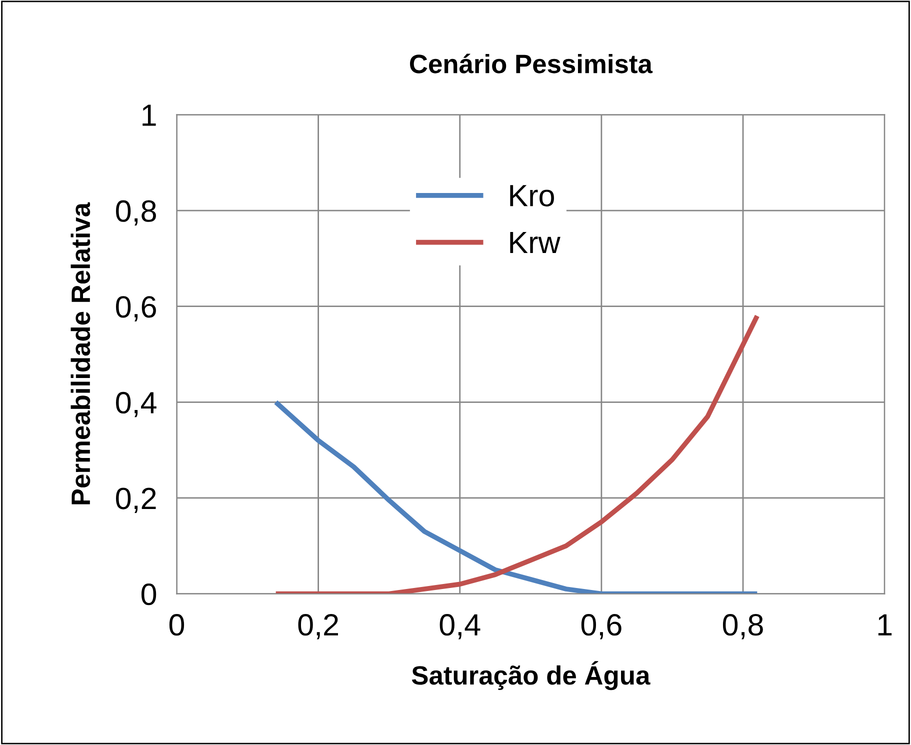 The width and height of the screenshot is (911, 745). I want to click on x-tick-label: 0, so click(176, 625).